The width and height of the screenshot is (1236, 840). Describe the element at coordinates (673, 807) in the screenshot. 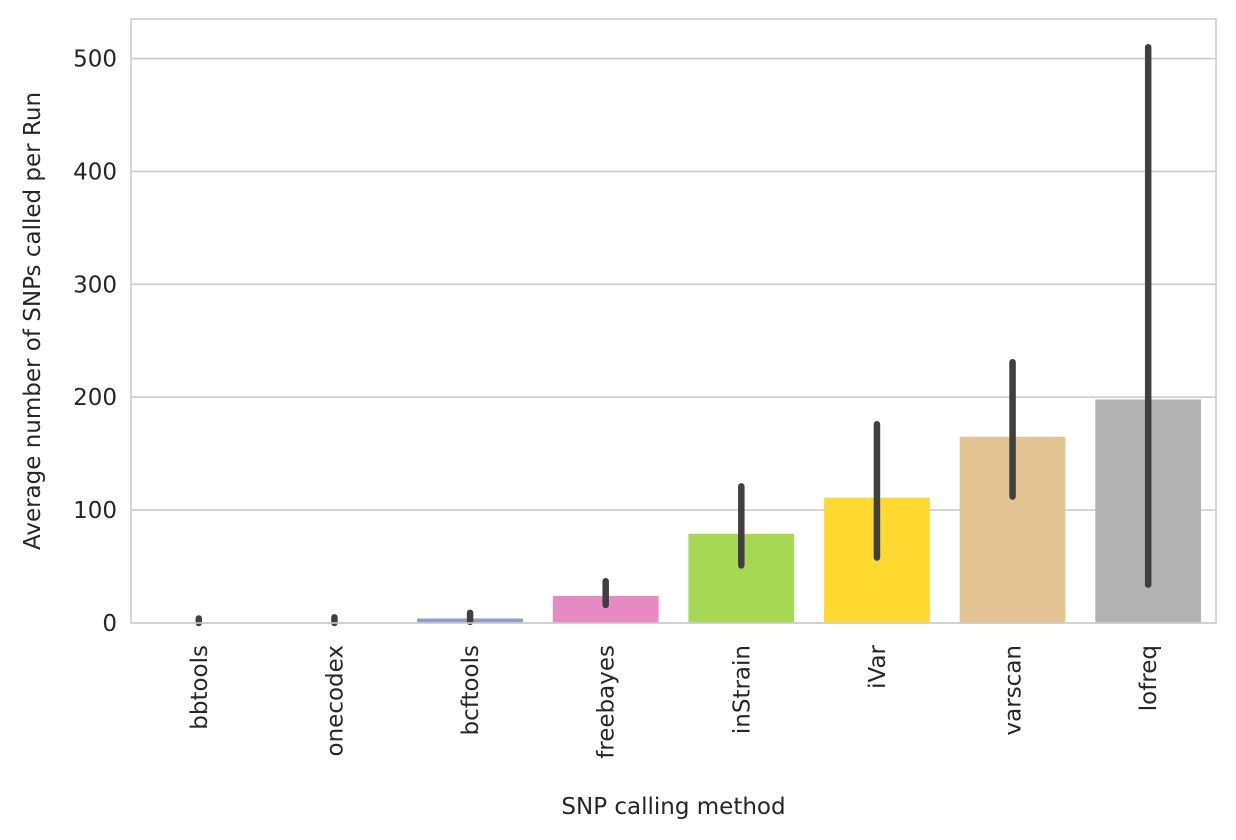

I see `x-axis-label: SNP calling method` at that location.